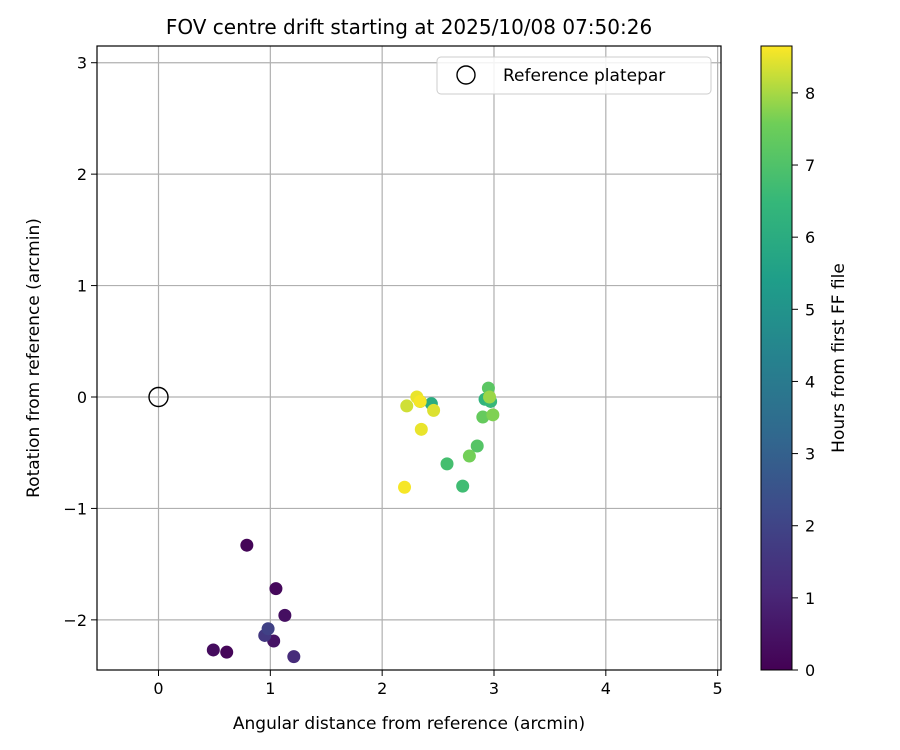  What do you see at coordinates (80, 342) in the screenshot?
I see `y-axis-ticks: −2 −1 0 1 2 3` at bounding box center [80, 342].